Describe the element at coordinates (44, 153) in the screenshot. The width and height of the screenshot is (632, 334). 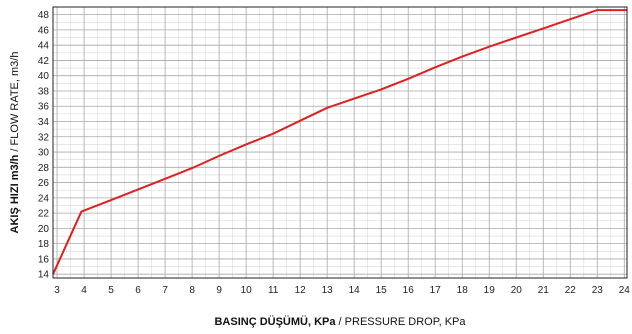
I see `y-tick-label: 30` at that location.